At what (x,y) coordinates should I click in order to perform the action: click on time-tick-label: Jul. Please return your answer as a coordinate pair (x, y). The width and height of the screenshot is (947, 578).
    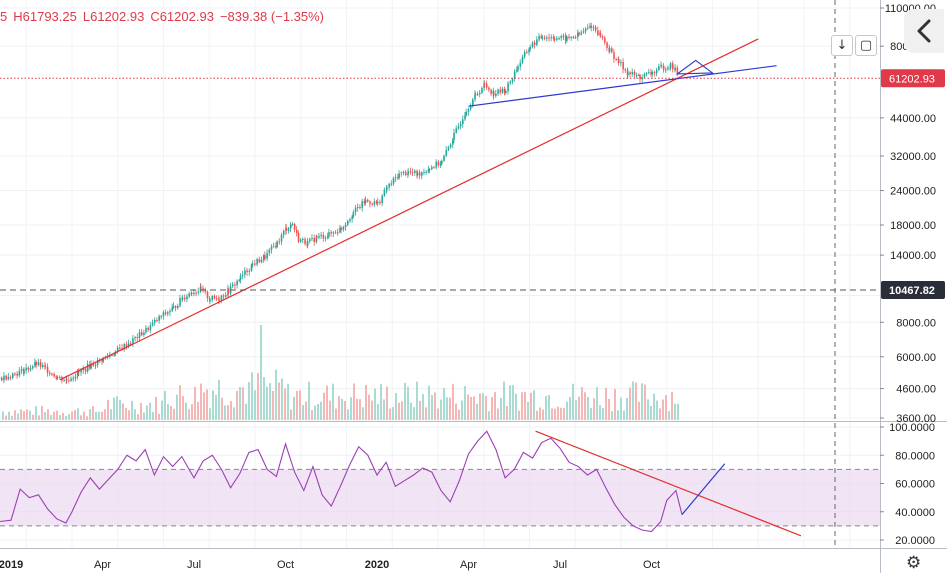
    Looking at the image, I should click on (560, 565).